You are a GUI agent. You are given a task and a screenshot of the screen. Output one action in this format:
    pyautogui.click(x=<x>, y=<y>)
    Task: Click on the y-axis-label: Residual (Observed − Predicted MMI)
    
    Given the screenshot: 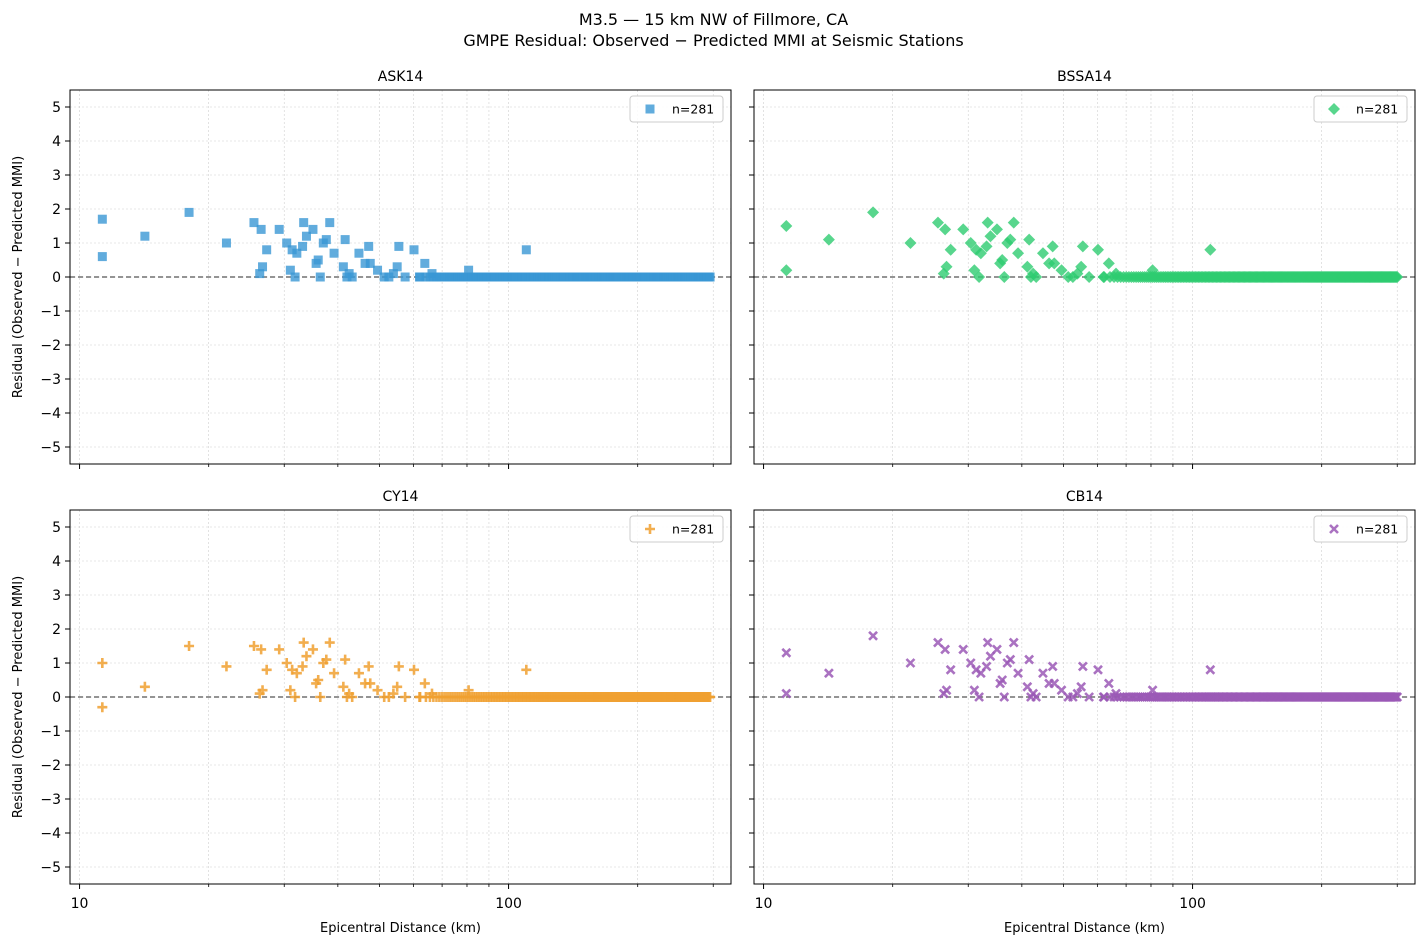 What is the action you would take?
    pyautogui.click(x=18, y=697)
    